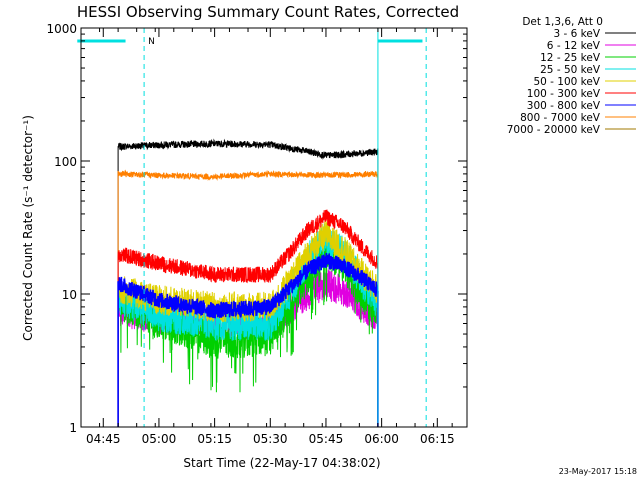 The height and width of the screenshot is (480, 640). Describe the element at coordinates (61, 29) in the screenshot. I see `y-tick-label: 1000` at that location.